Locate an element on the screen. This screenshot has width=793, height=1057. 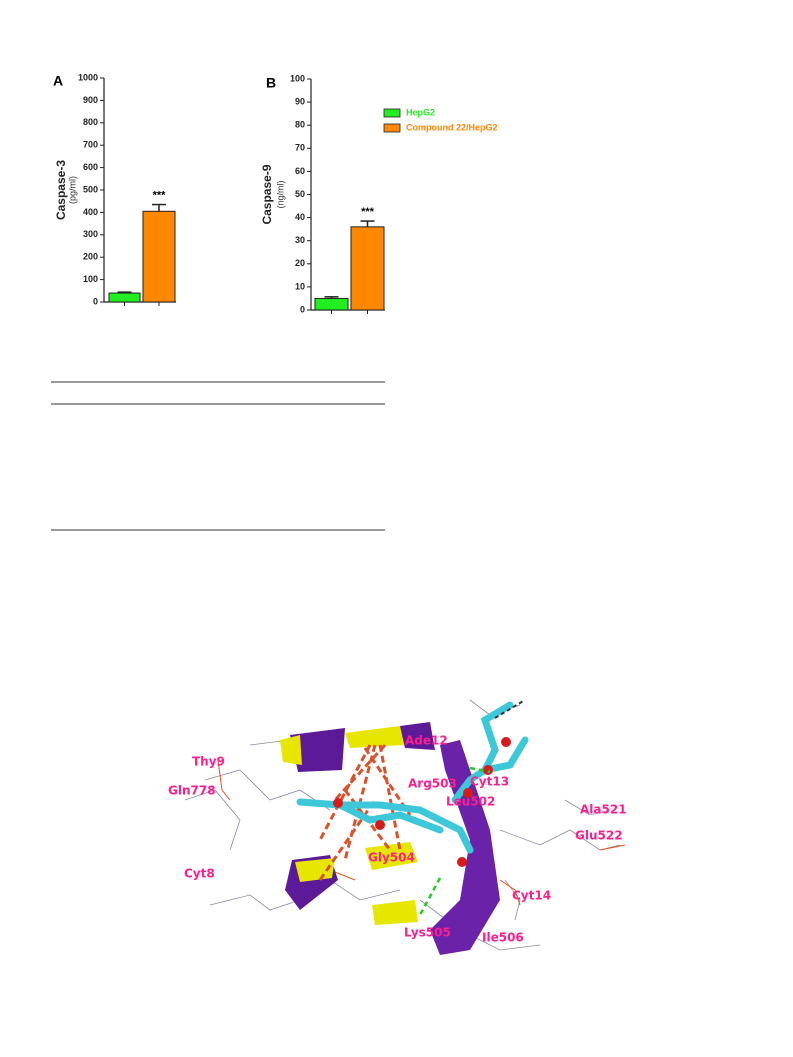
y-axis-unit: (pg/ml) is located at coordinates (72, 190).